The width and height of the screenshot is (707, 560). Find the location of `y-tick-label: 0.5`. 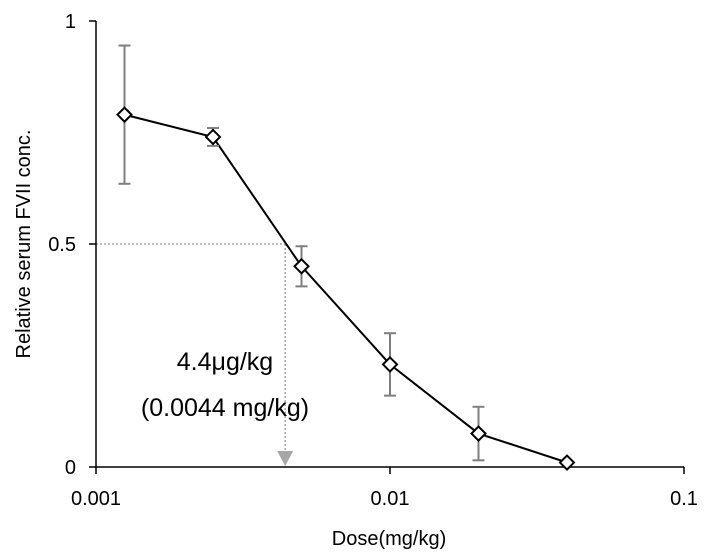

y-tick-label: 0.5 is located at coordinates (62, 245).